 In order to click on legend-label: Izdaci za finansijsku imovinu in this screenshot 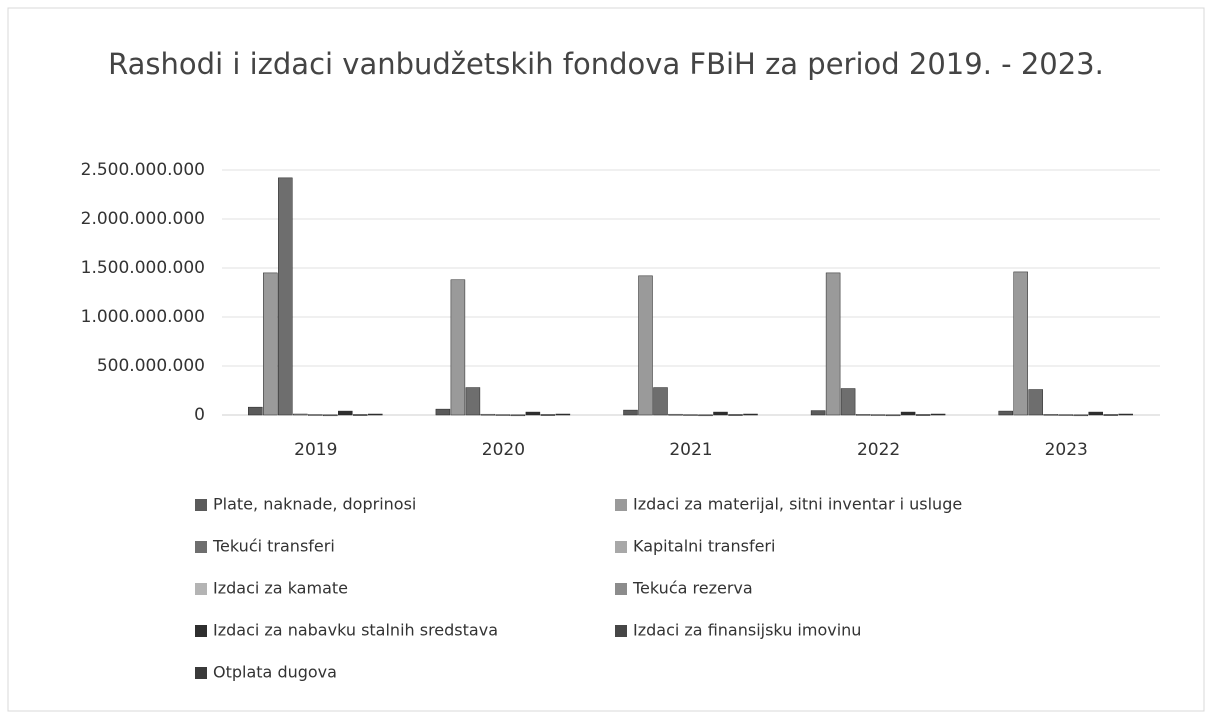, I will do `click(747, 630)`.